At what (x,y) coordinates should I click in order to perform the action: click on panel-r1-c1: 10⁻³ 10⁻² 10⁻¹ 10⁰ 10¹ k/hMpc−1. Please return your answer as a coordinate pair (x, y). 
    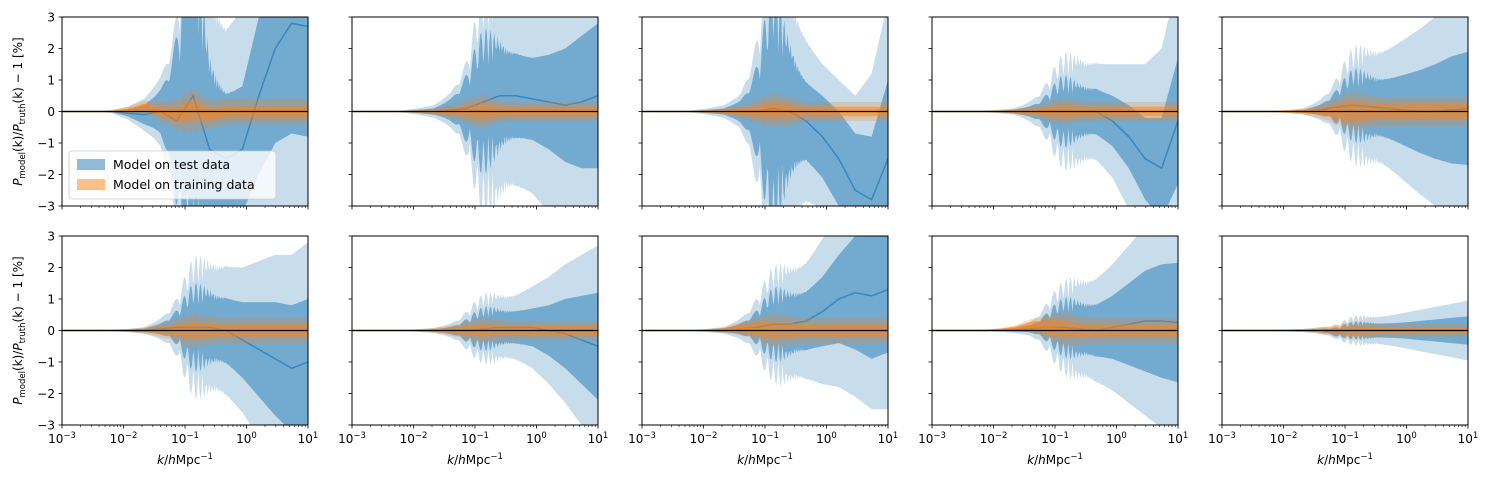
    Looking at the image, I should click on (473, 351).